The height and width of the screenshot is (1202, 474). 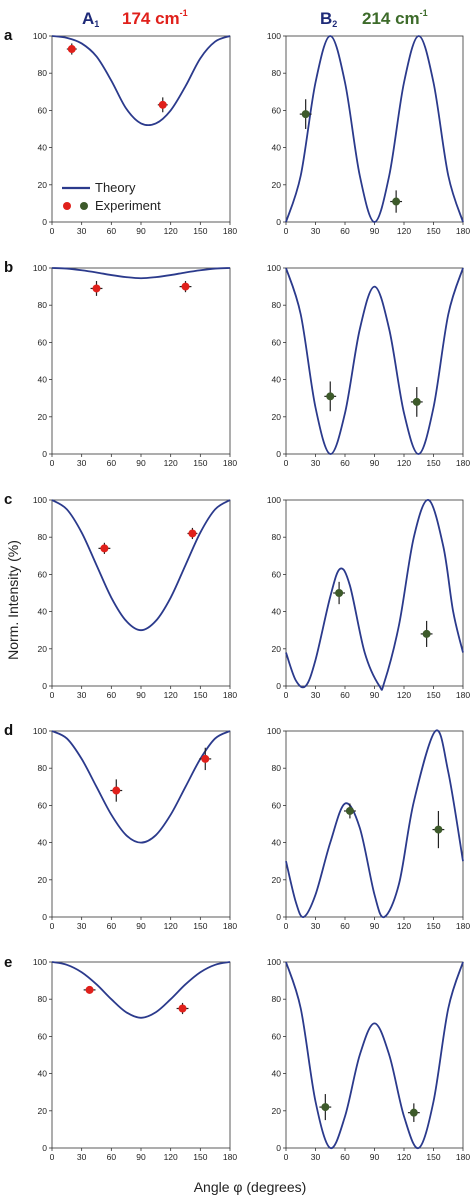 What do you see at coordinates (277, 649) in the screenshot?
I see `ytick-label-c-b2-20: 20` at bounding box center [277, 649].